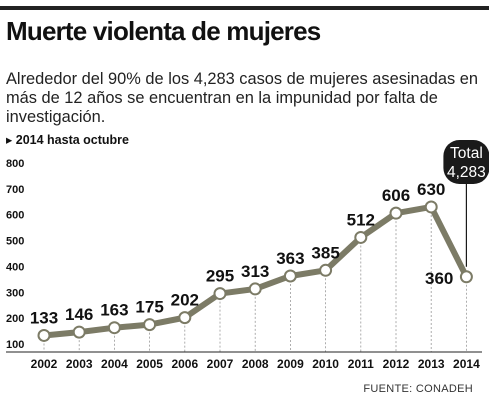  I want to click on data-label: 385, so click(325, 252).